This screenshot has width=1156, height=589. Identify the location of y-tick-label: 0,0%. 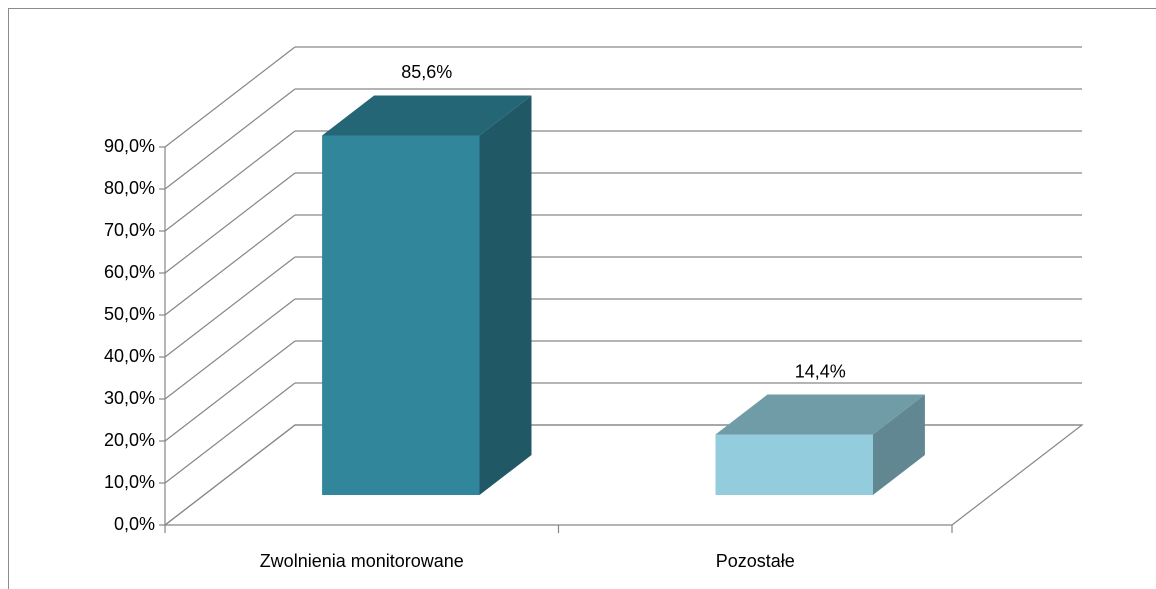
(134, 524).